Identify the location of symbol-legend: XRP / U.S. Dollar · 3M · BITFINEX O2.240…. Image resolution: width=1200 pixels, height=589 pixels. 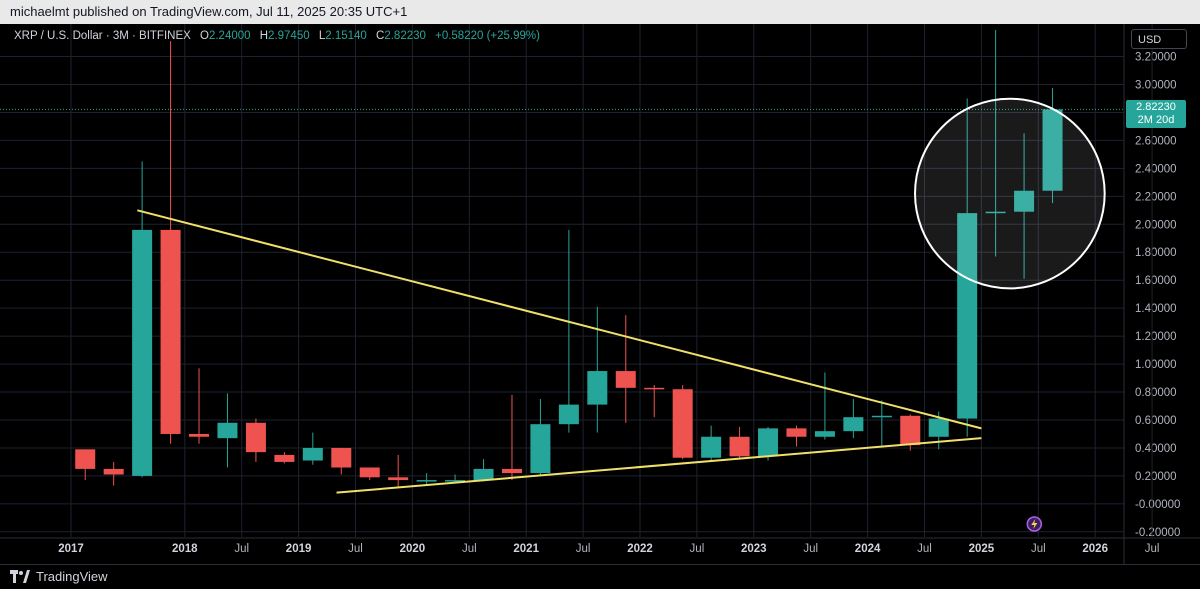
(277, 36).